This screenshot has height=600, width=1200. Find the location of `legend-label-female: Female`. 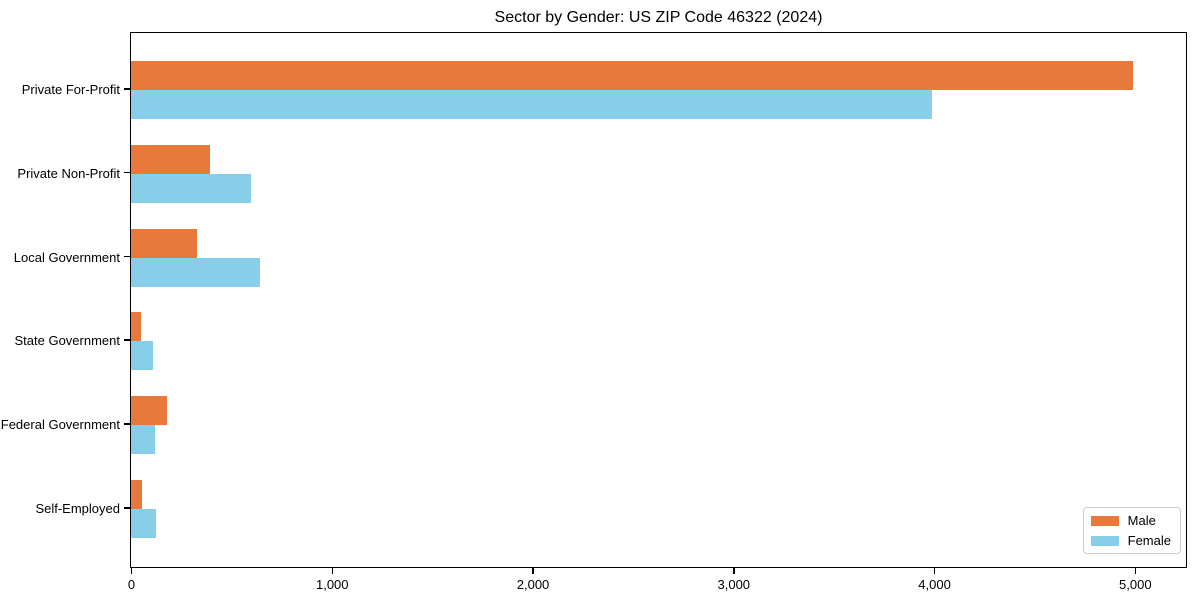

legend-label-female: Female is located at coordinates (1149, 540).